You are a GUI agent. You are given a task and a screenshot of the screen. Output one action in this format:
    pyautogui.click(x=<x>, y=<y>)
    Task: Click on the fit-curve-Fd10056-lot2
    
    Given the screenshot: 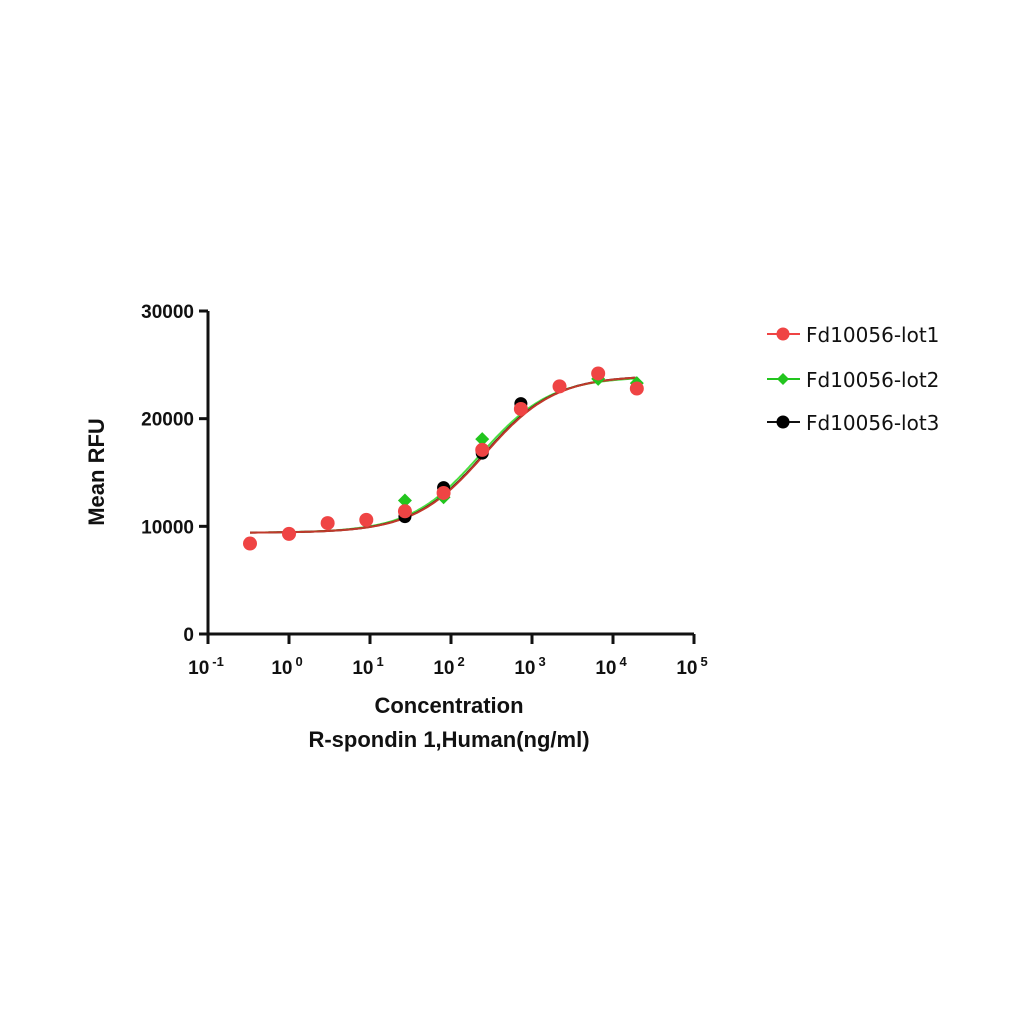 What is the action you would take?
    pyautogui.click(x=443, y=455)
    